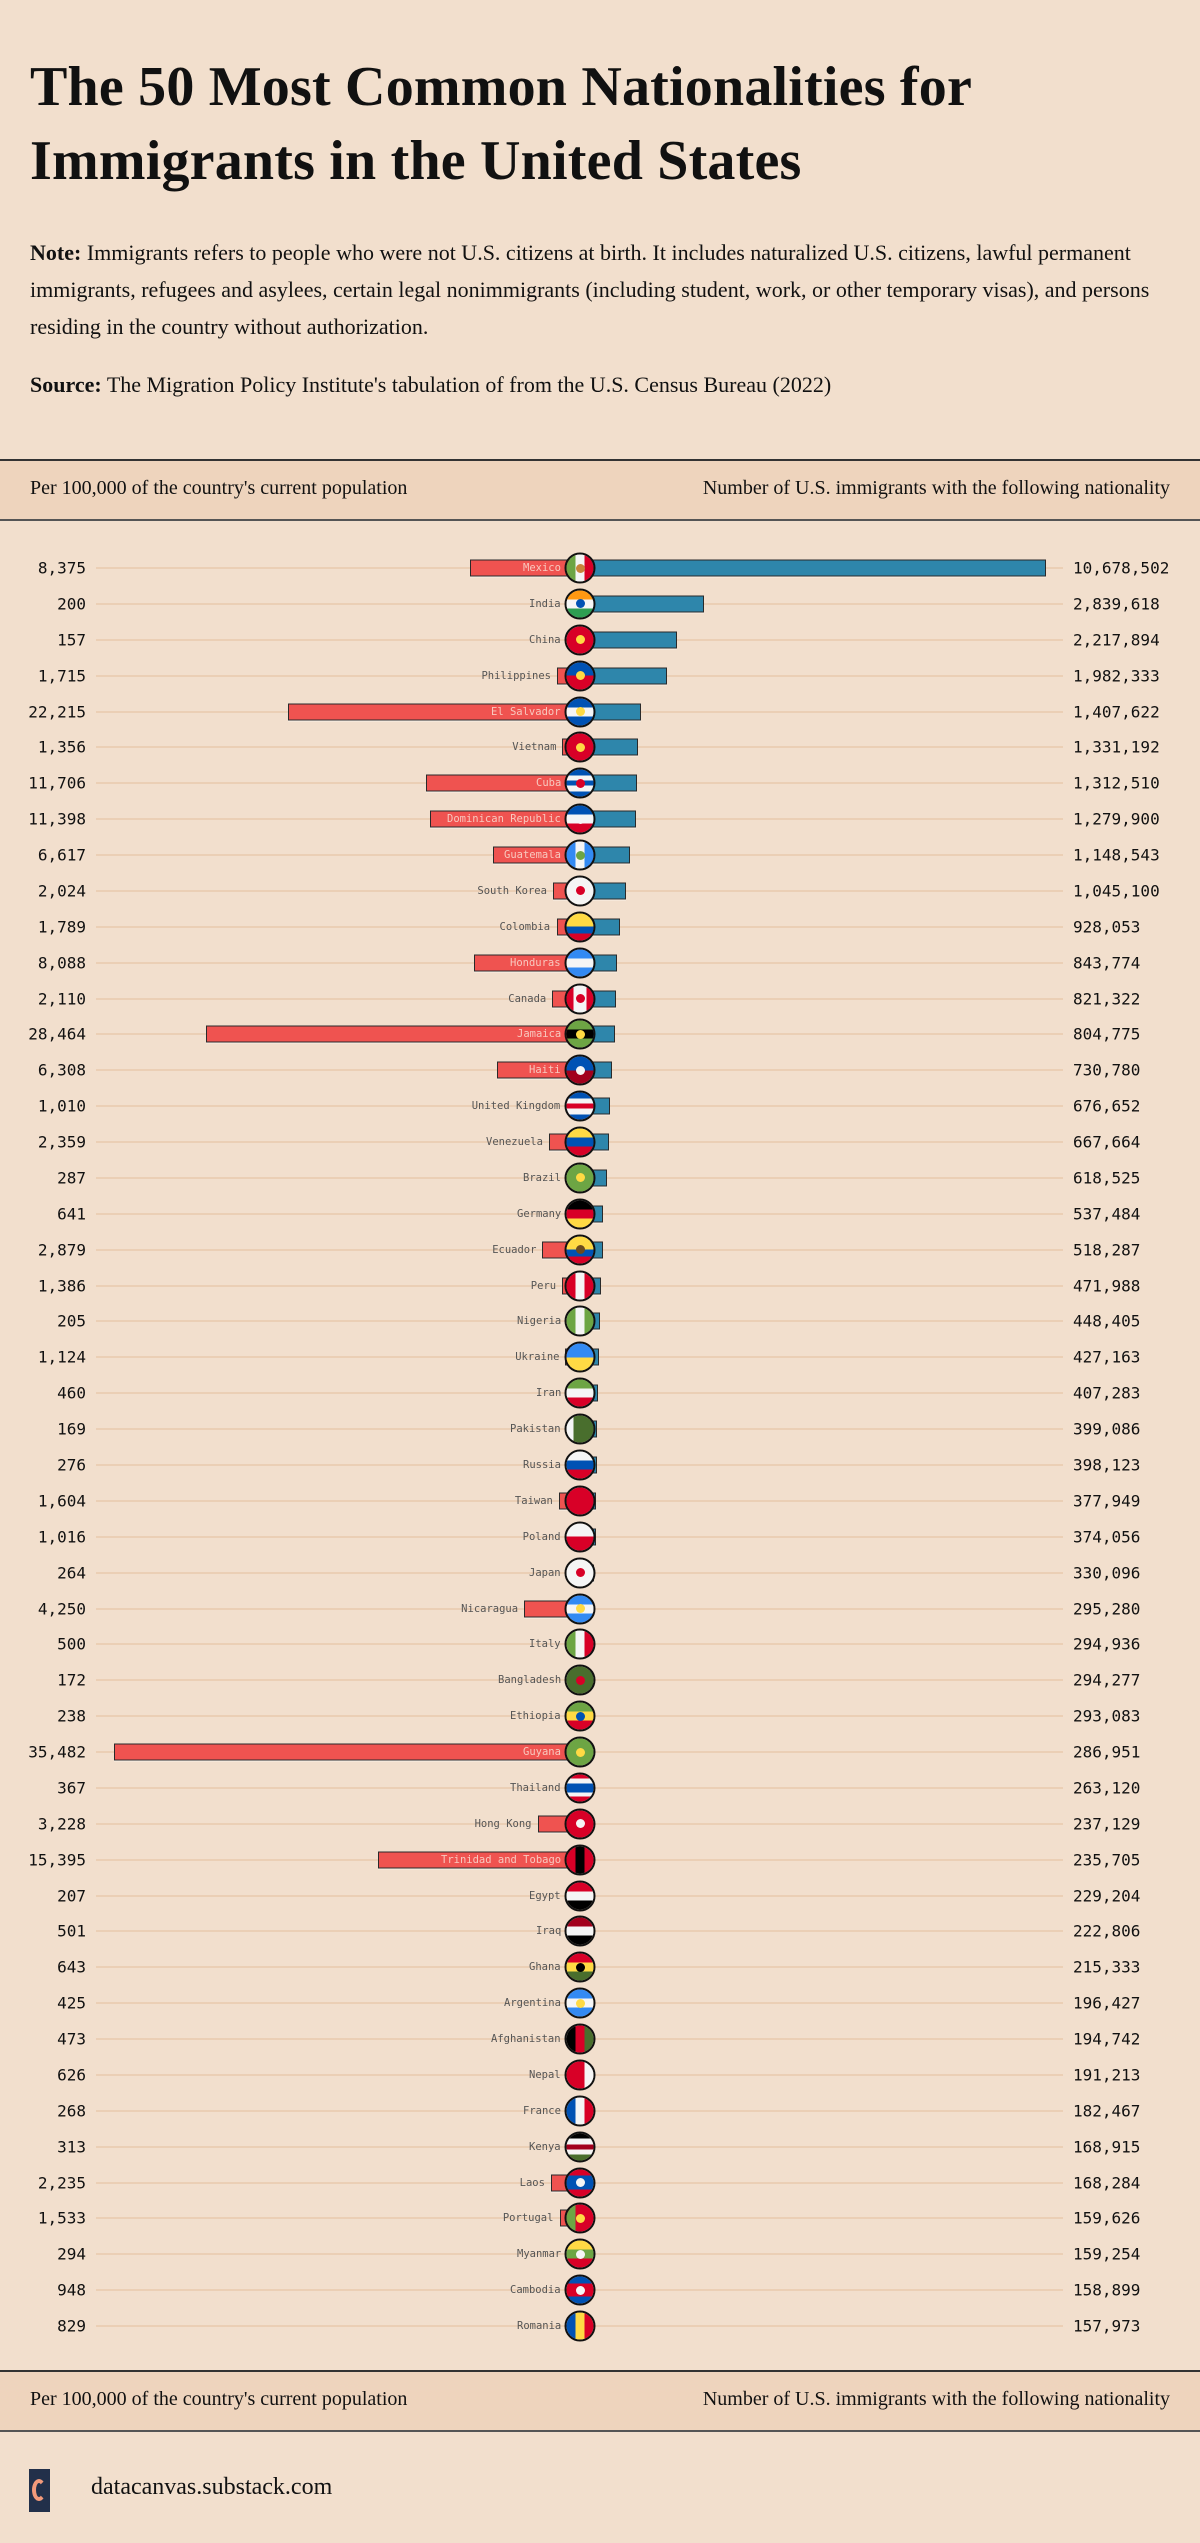  What do you see at coordinates (542, 1177) in the screenshot?
I see `country-label: Brazil` at bounding box center [542, 1177].